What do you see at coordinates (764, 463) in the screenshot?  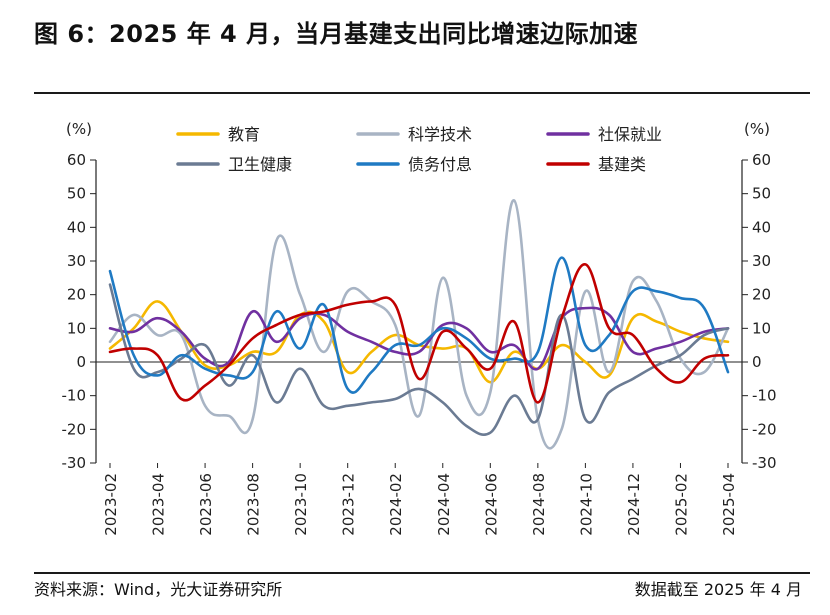 I see `right-tick-label: -30` at bounding box center [764, 463].